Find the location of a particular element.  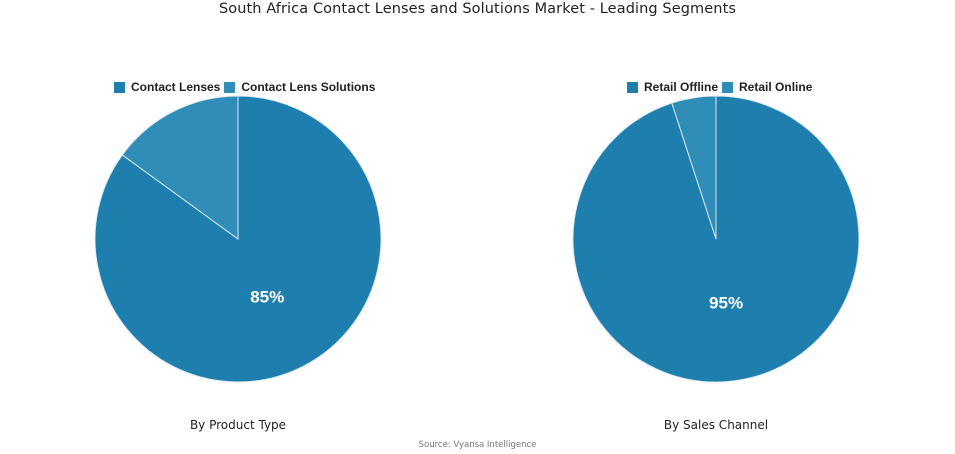

legend-item-retail-online: Retail Online is located at coordinates (767, 87).